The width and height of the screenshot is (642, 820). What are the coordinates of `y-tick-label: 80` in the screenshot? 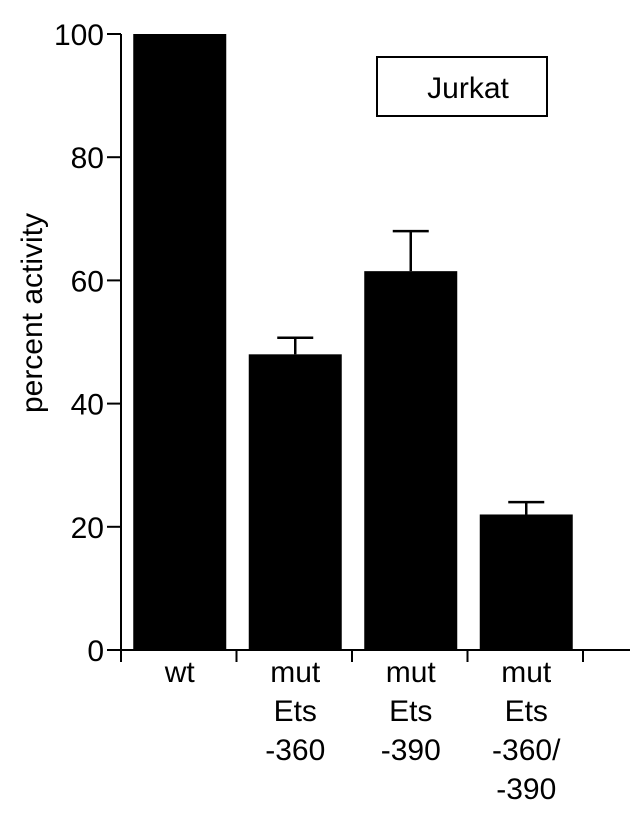 It's located at (87, 158).